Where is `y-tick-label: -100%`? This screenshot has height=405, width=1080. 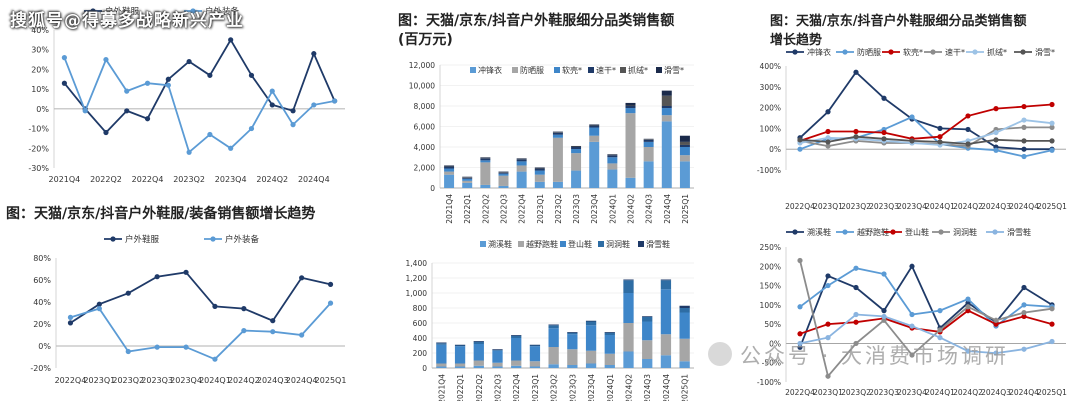 y-tick-label: -100% is located at coordinates (769, 382).